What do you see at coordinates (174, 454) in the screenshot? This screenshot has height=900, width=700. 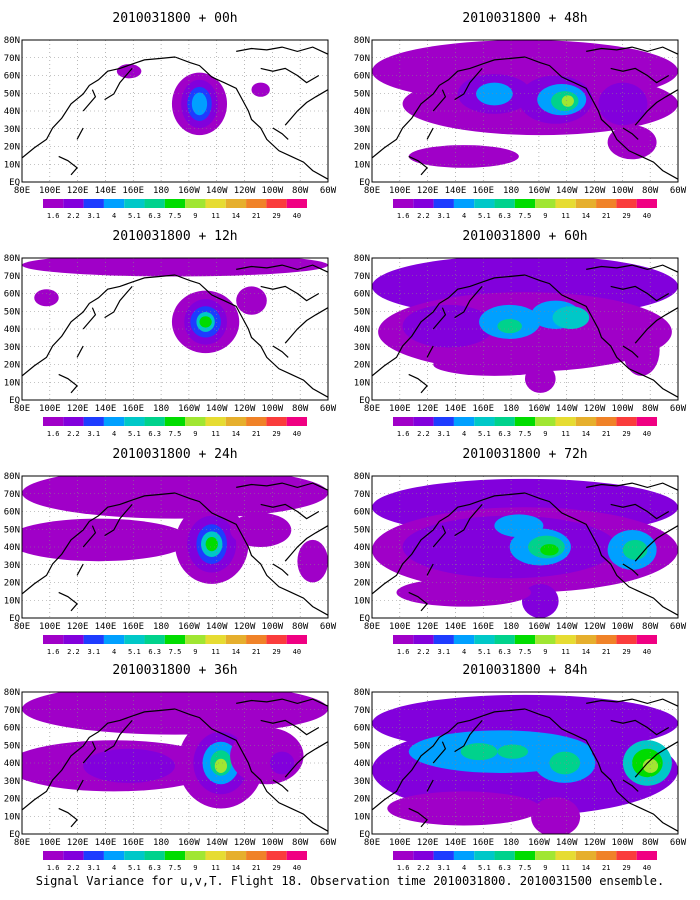 I see `panel-title-24h: 2010031800 + 24h` at bounding box center [174, 454].